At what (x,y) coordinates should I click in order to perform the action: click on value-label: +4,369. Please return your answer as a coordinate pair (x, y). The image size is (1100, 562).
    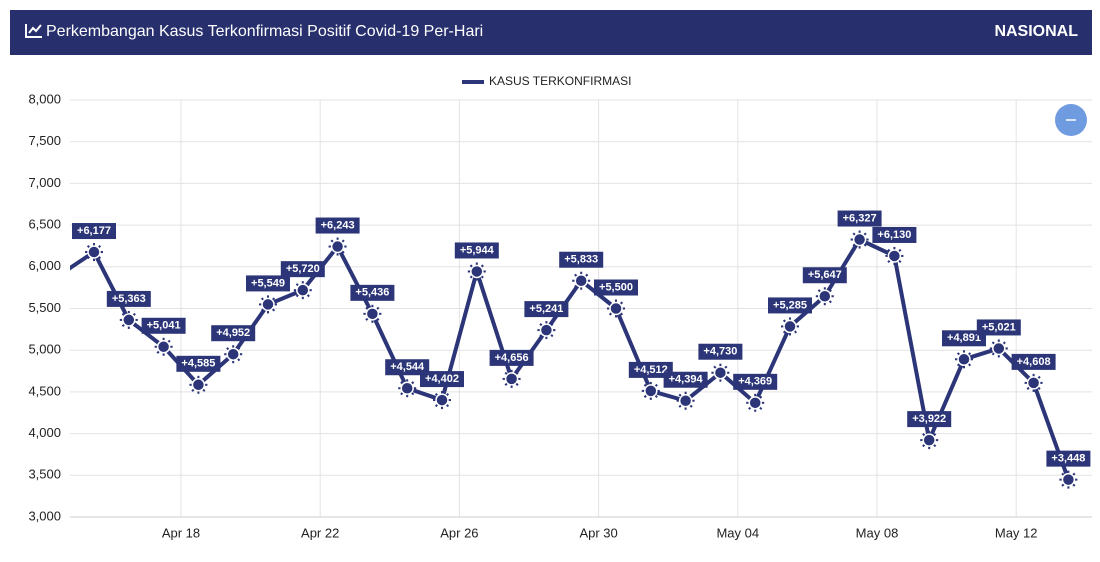
    Looking at the image, I should click on (755, 382).